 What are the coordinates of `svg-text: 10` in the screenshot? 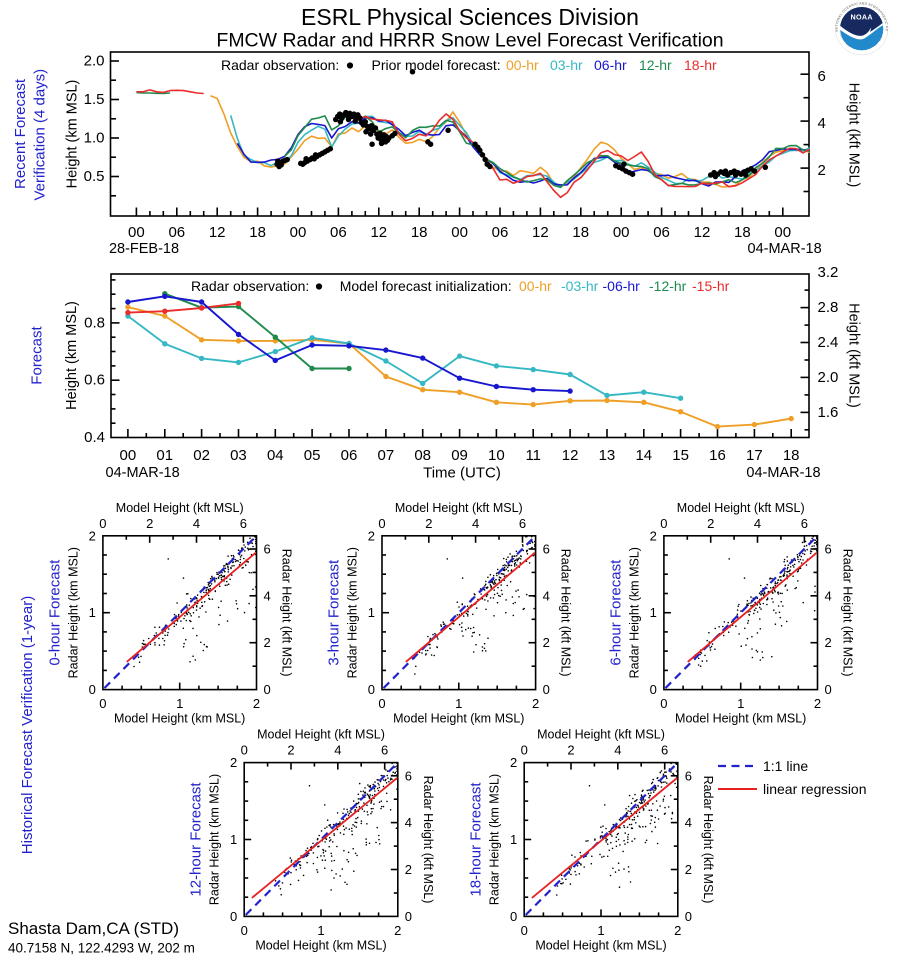 It's located at (496, 455).